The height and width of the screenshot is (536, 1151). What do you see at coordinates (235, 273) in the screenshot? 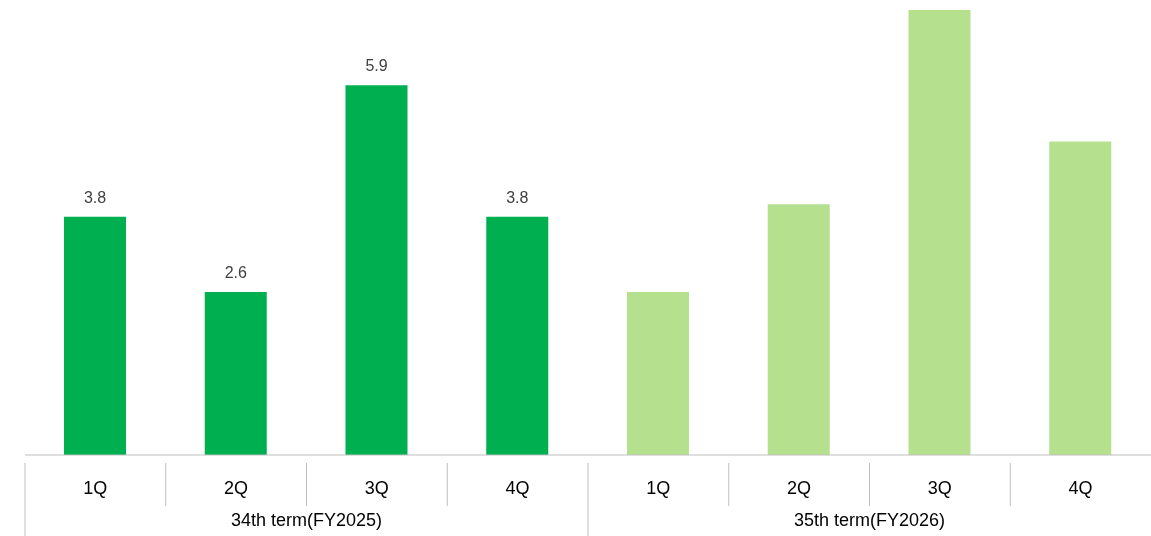
I see `data-label: 2.6` at bounding box center [235, 273].